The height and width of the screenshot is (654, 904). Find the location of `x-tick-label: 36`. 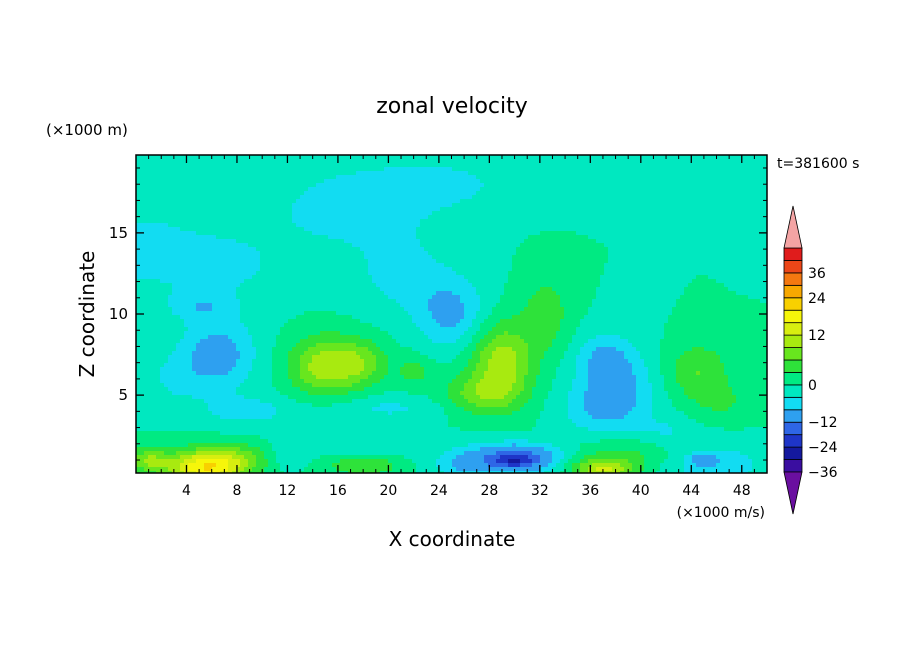

x-tick-label: 36 is located at coordinates (590, 491).